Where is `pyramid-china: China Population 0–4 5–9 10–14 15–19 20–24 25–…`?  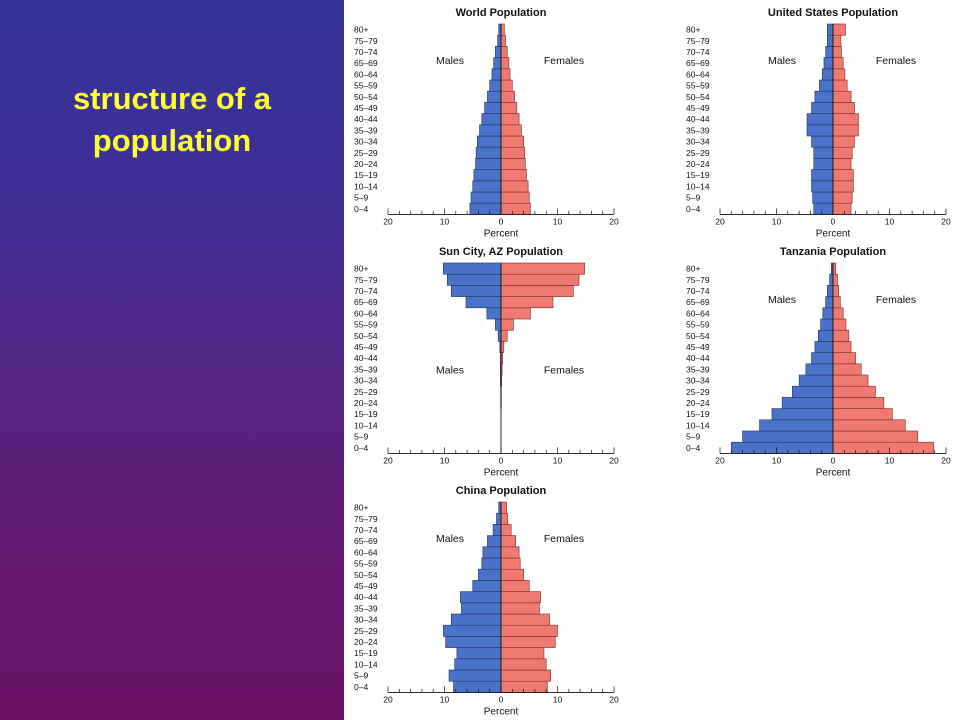
pyramid-china: China Population 0–4 5–9 10–14 15–19 20–24 25–… is located at coordinates (487, 598).